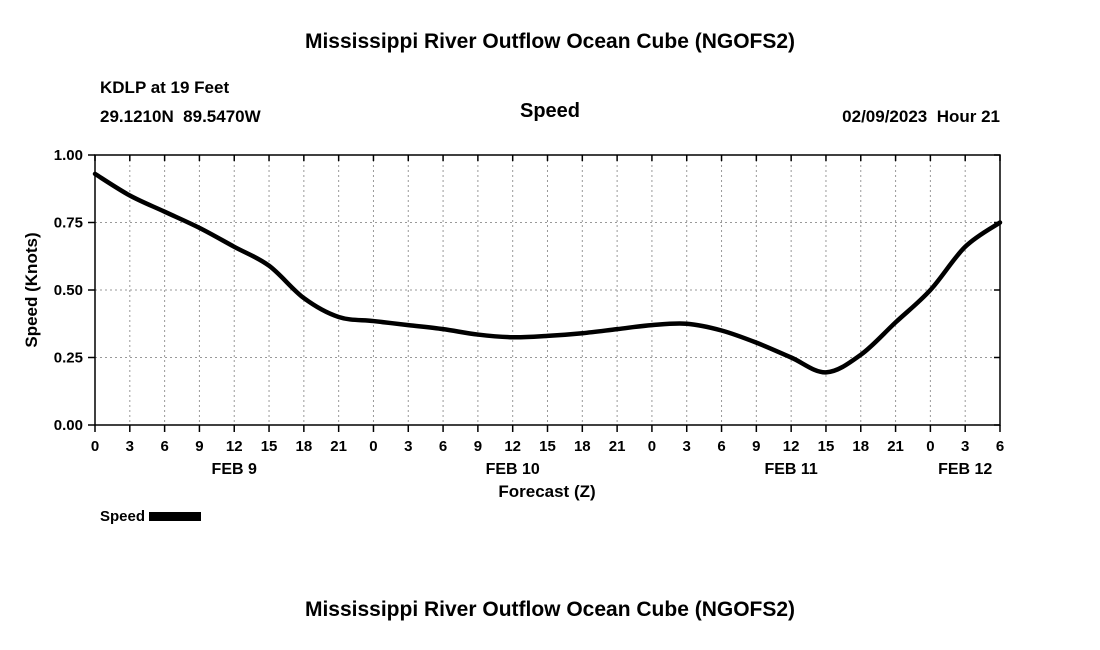 This screenshot has width=1100, height=650. What do you see at coordinates (180, 116) in the screenshot?
I see `station-coordinates: 29.1210N 89.5470W` at bounding box center [180, 116].